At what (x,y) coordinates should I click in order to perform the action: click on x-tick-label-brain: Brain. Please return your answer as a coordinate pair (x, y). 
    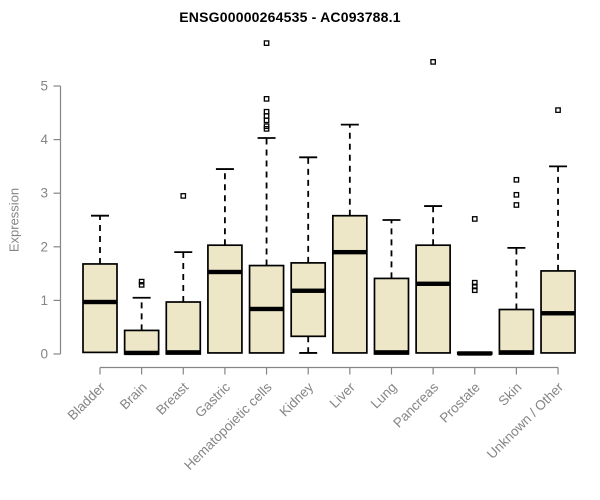
    Looking at the image, I should click on (133, 396).